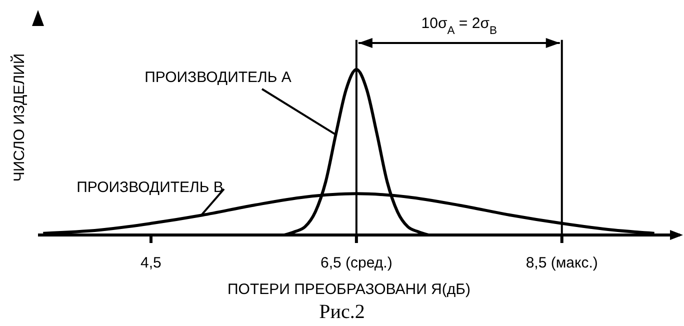 The image size is (684, 326). I want to click on y-axis-title: ЧИСЛО ИЗДЕЛИЙ, so click(19, 117).